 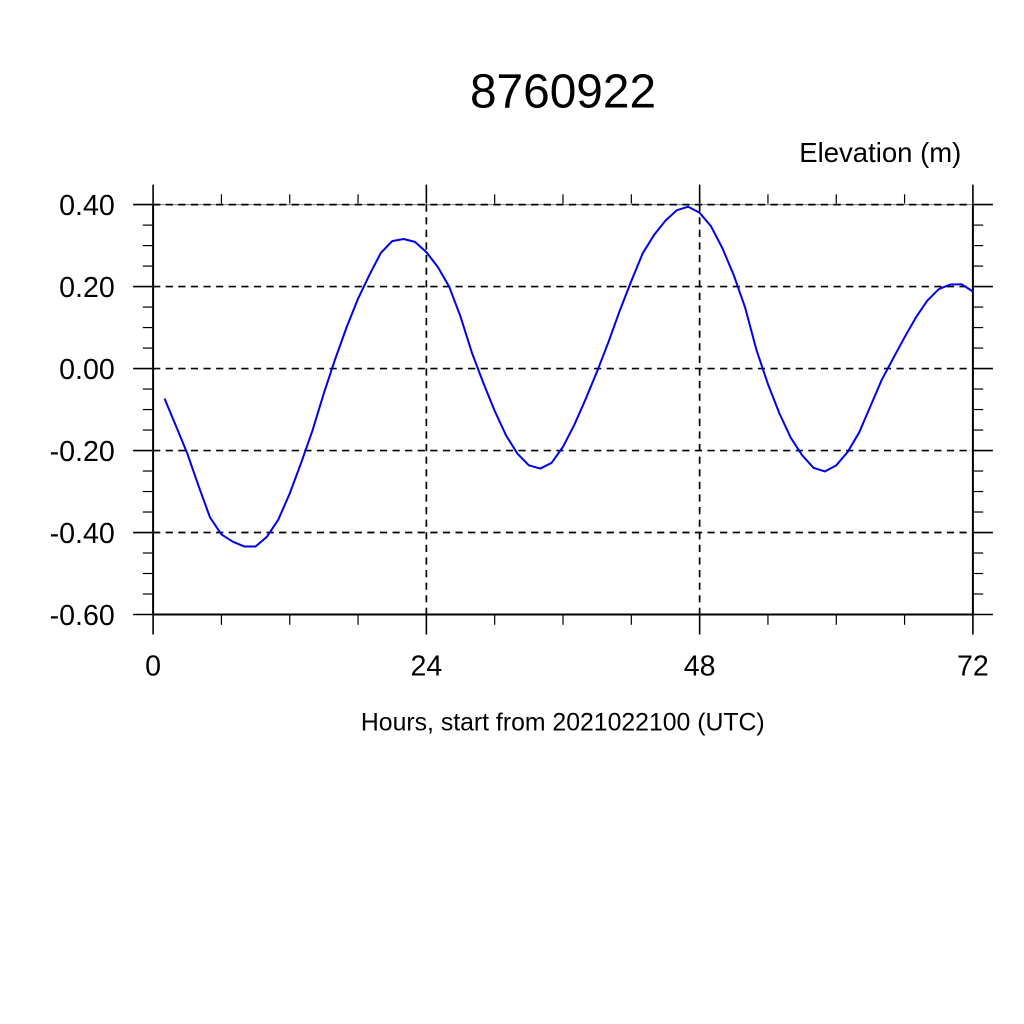 I want to click on svg-text: 0.20, so click(x=87, y=288).